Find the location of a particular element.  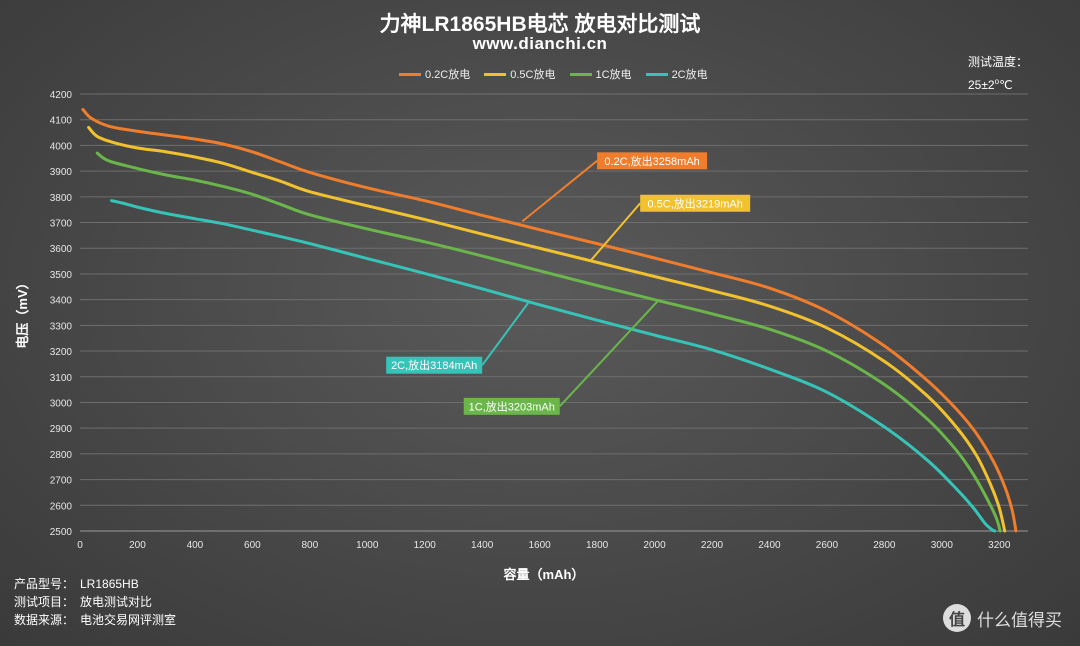

y-tick-label: 2800 is located at coordinates (61, 455).